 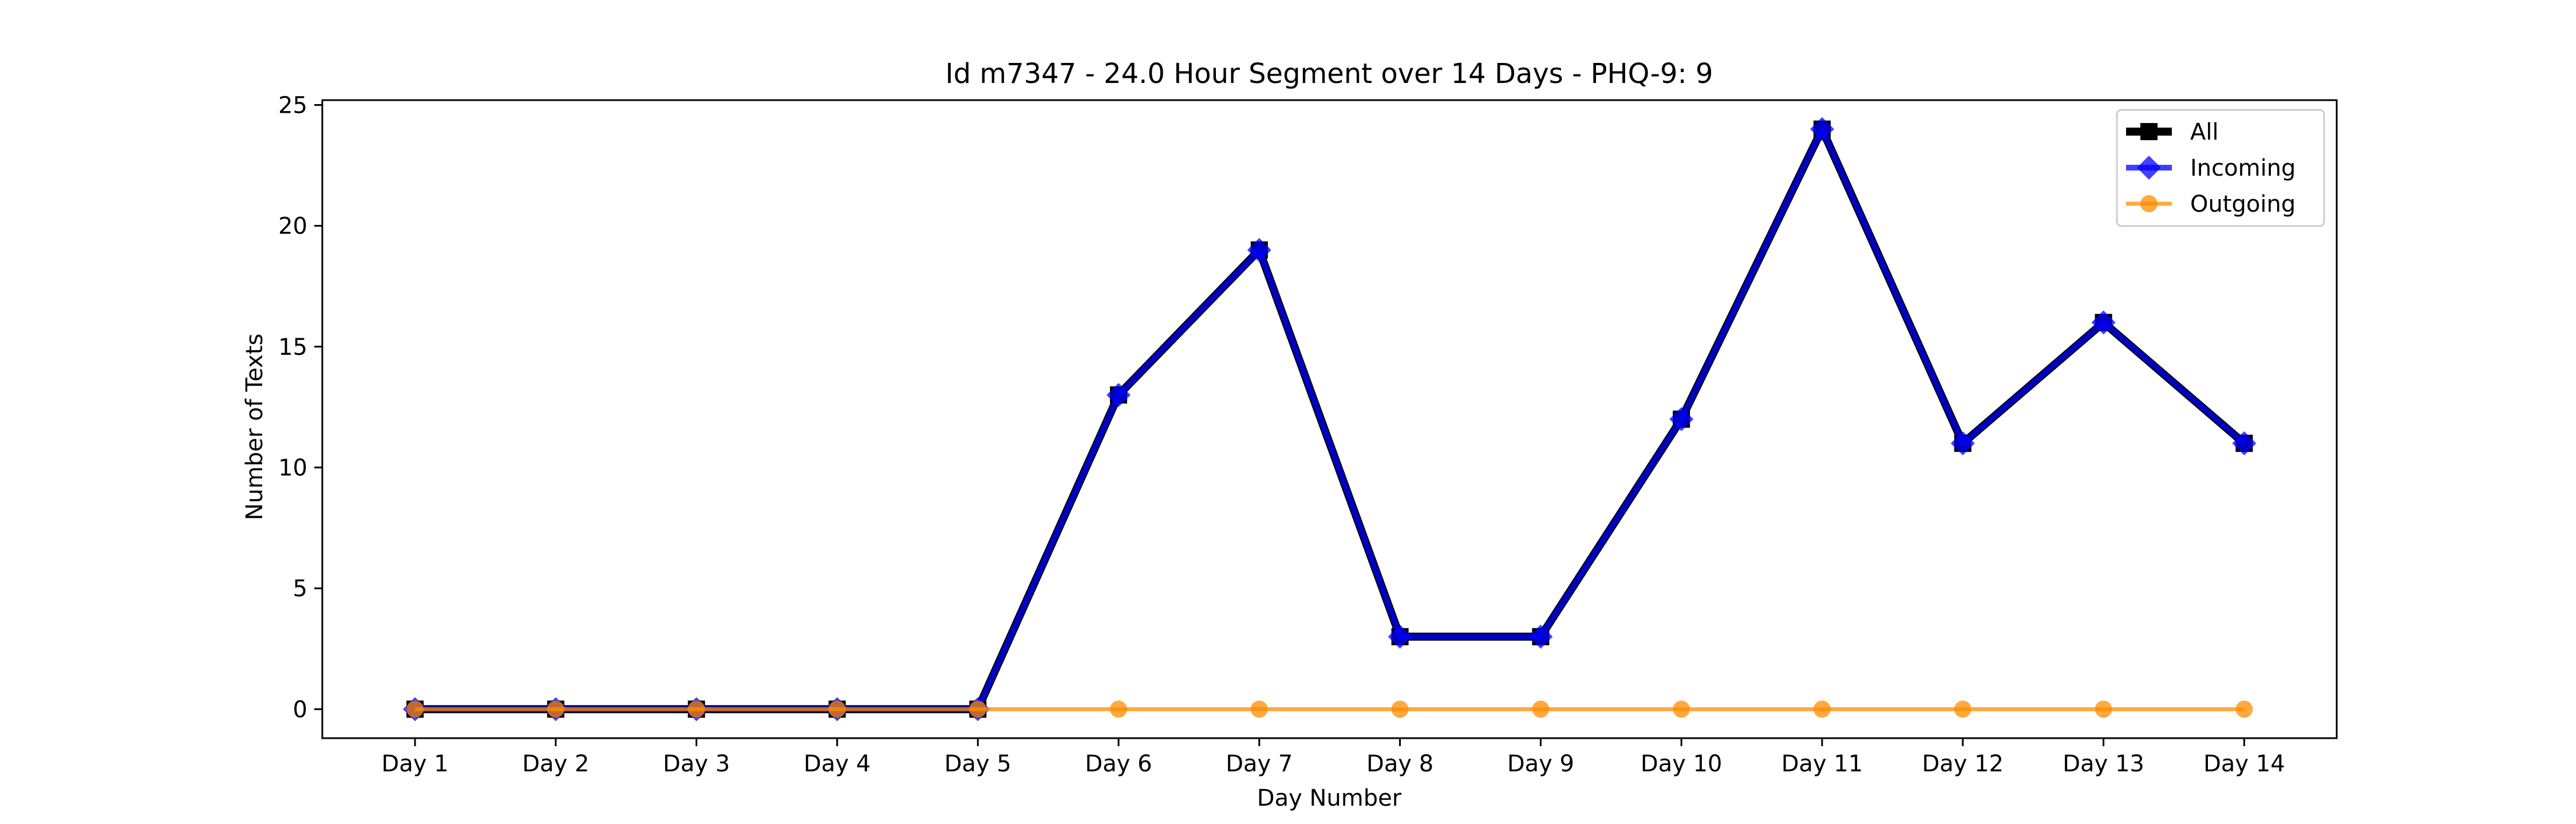 I want to click on y-tick-label: 25, so click(x=292, y=105).